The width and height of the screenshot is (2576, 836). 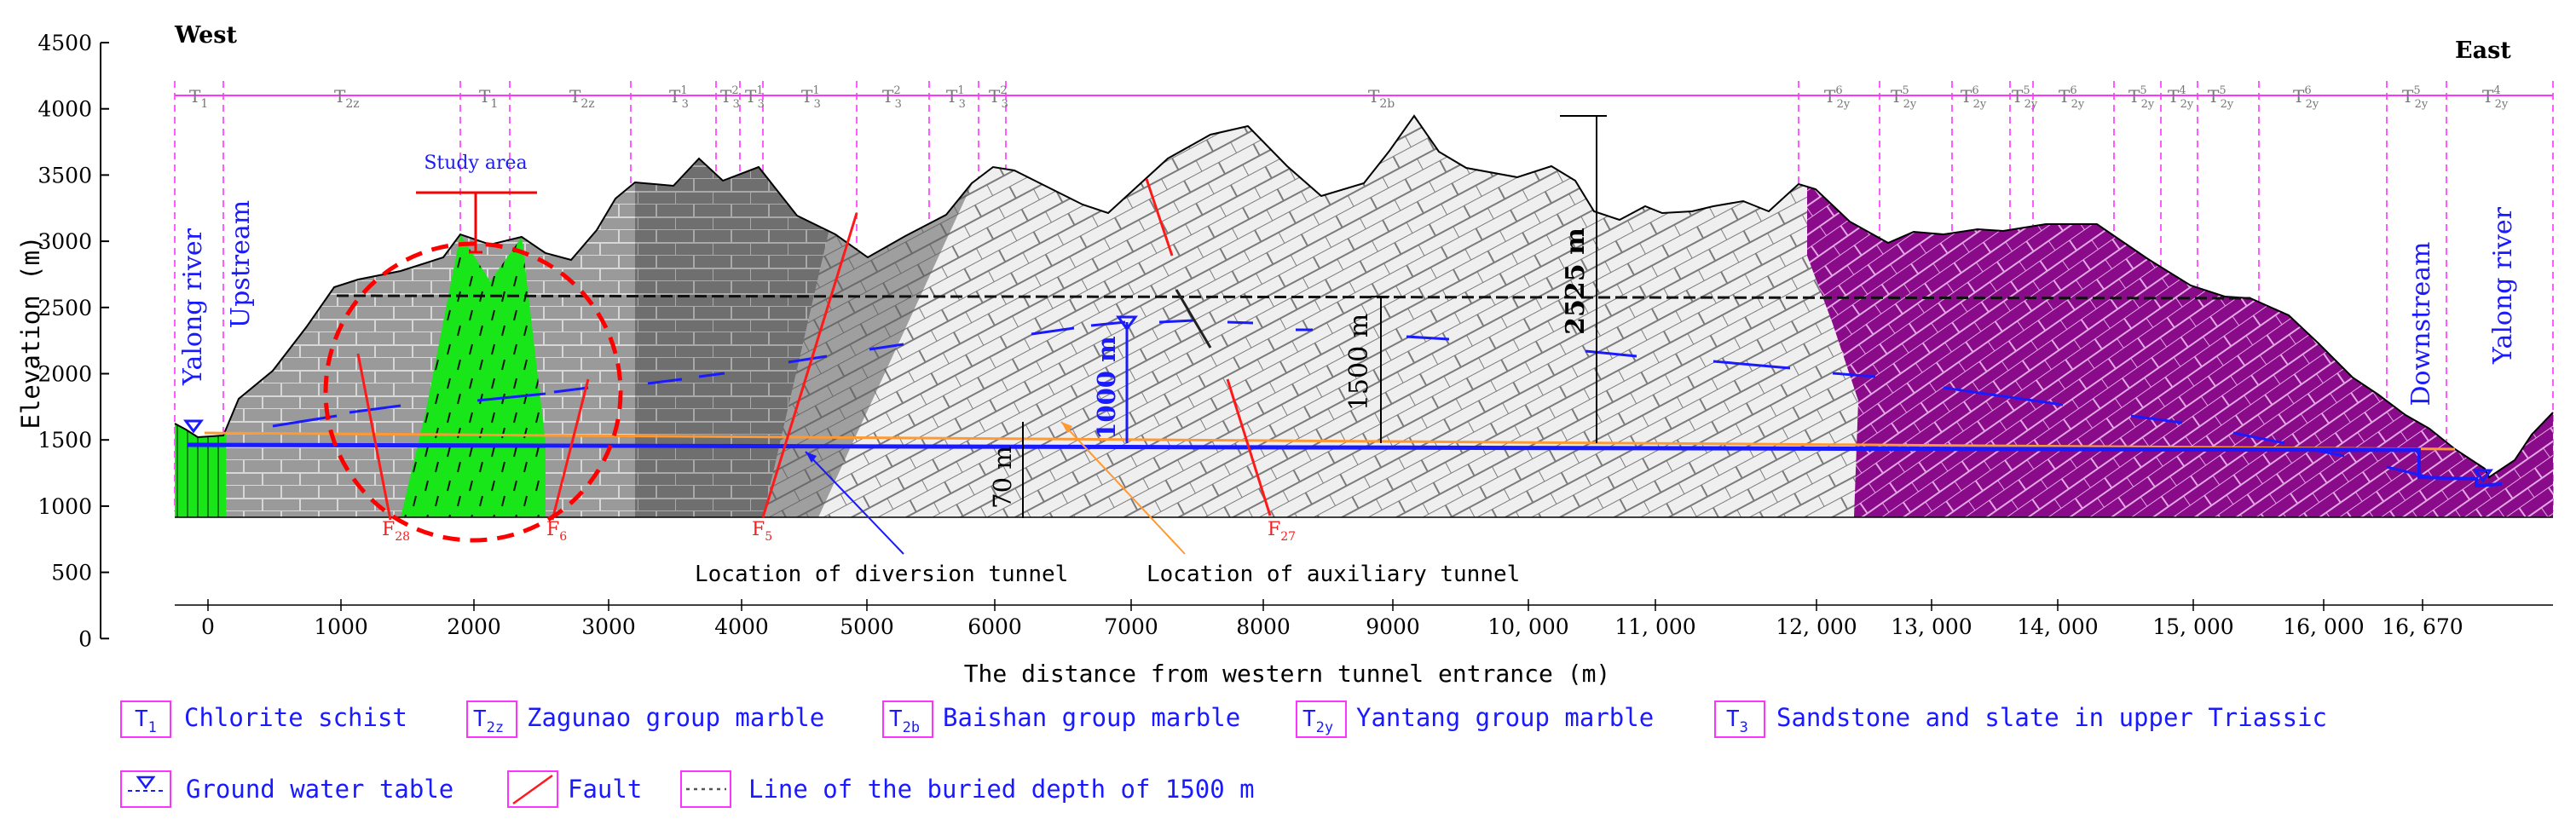 What do you see at coordinates (65, 441) in the screenshot?
I see `y-tick-label: 1500` at bounding box center [65, 441].